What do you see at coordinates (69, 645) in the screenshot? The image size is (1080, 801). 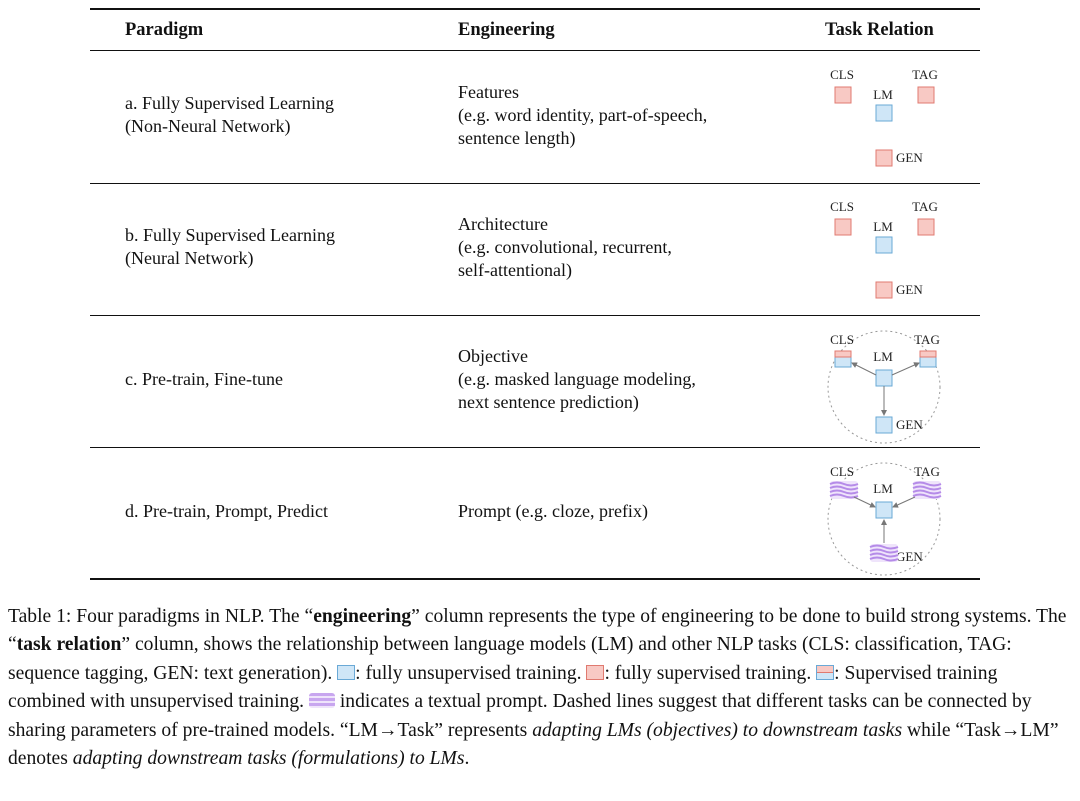 I see `caption-bold: task relation` at bounding box center [69, 645].